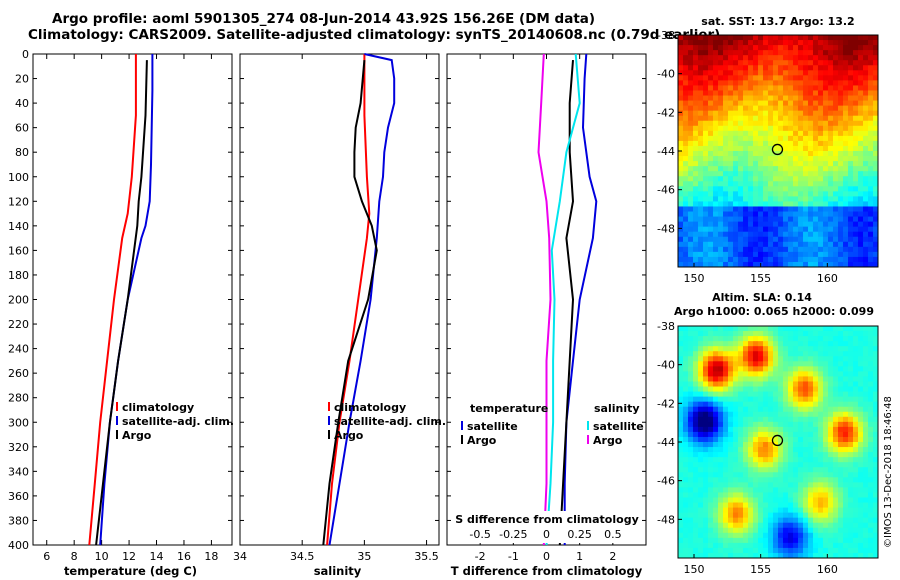  Describe the element at coordinates (613, 534) in the screenshot. I see `s-tick-label-4: 0.5` at that location.